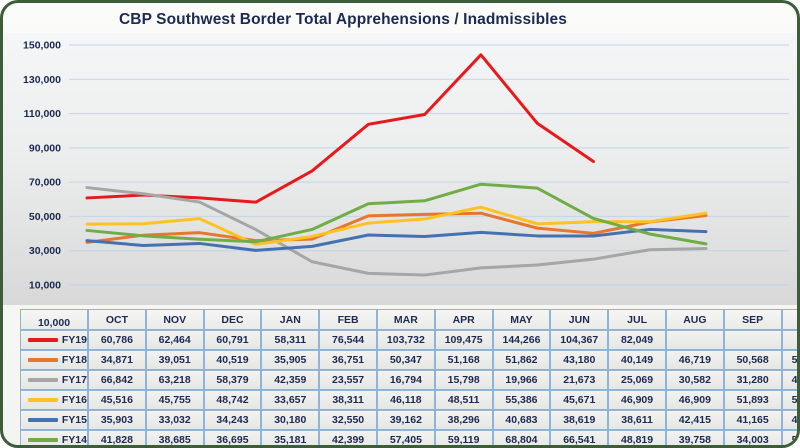 The height and width of the screenshot is (448, 800). I want to click on cell-fy14-jan: 35,181, so click(290, 437).